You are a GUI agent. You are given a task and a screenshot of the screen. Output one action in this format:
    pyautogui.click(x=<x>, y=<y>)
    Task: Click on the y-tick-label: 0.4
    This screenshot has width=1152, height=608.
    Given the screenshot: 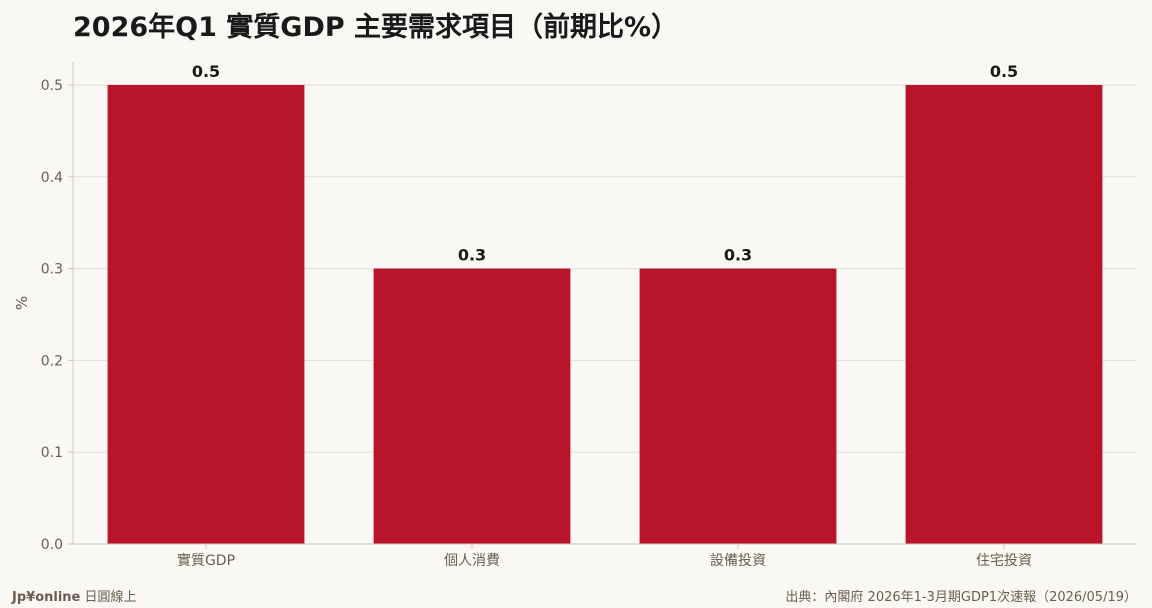 What is the action you would take?
    pyautogui.click(x=52, y=178)
    